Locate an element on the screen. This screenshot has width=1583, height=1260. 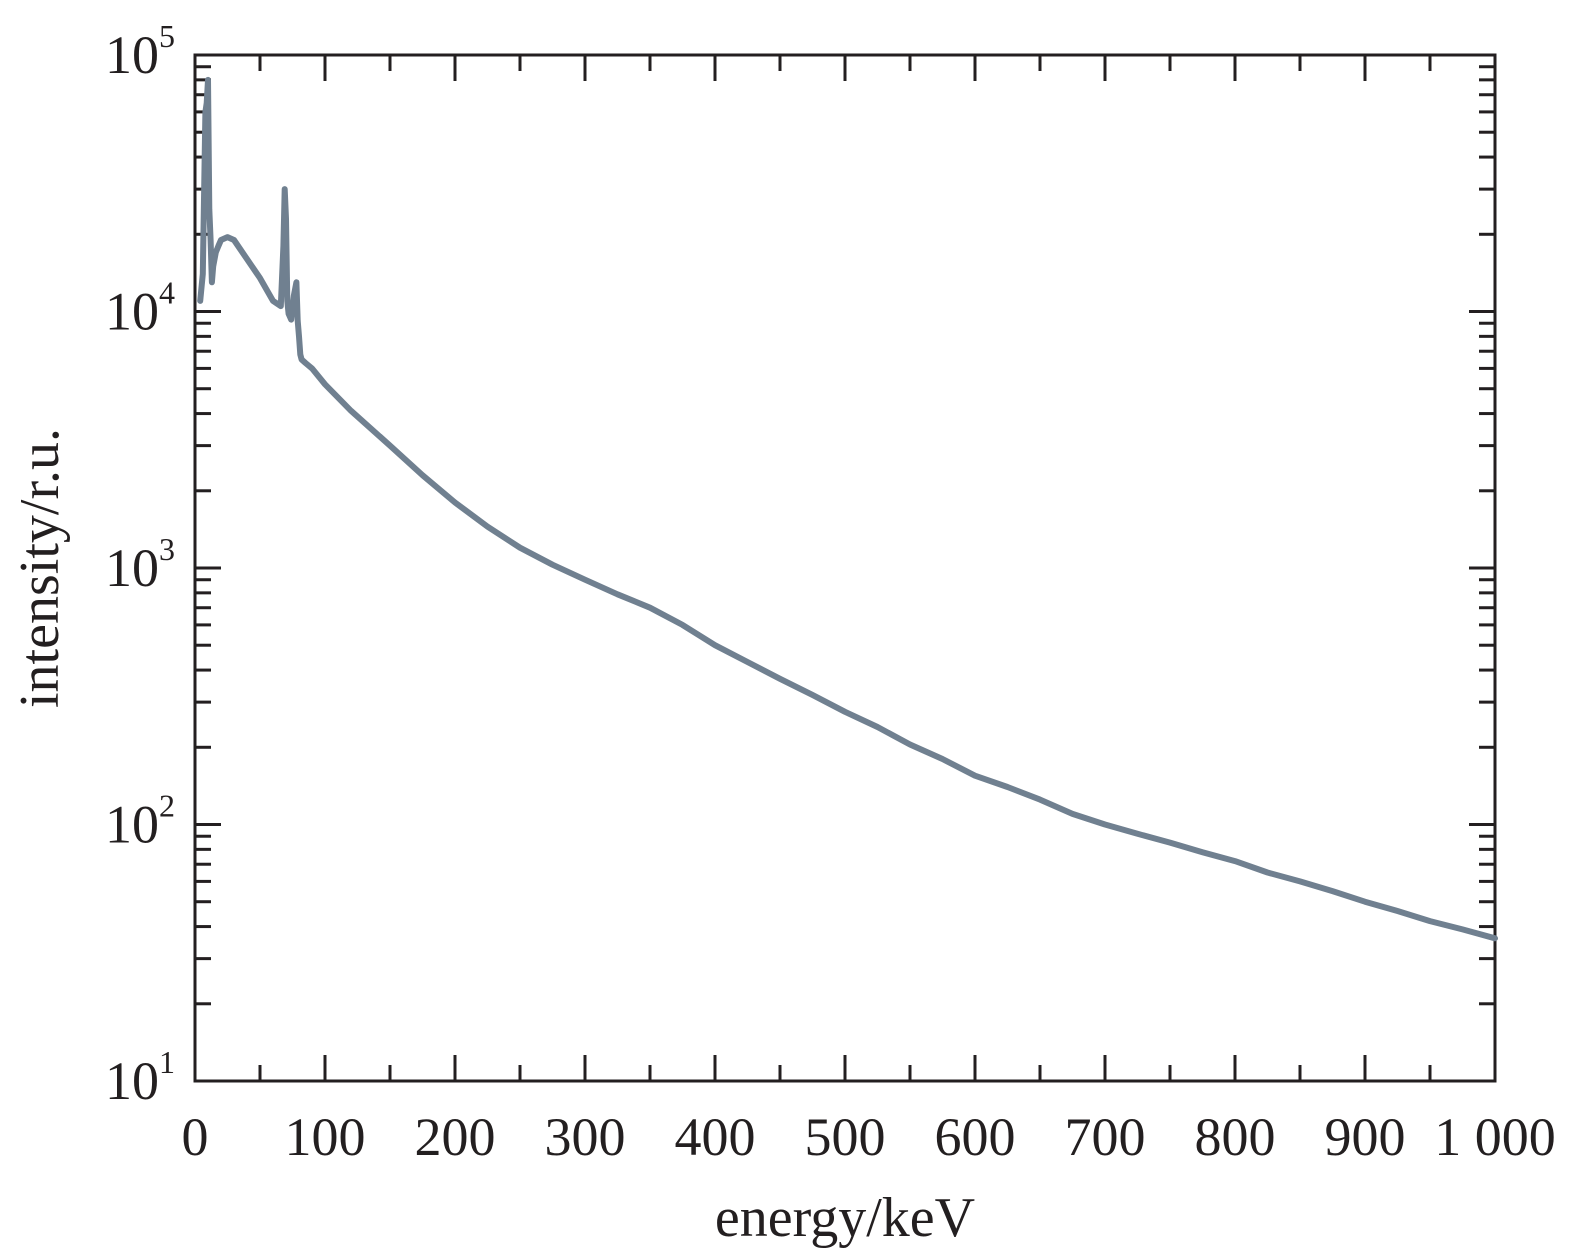
x-tick-labels: 0 100 200 300 400 500 600 700 800 900 1 000 is located at coordinates (869, 1137).